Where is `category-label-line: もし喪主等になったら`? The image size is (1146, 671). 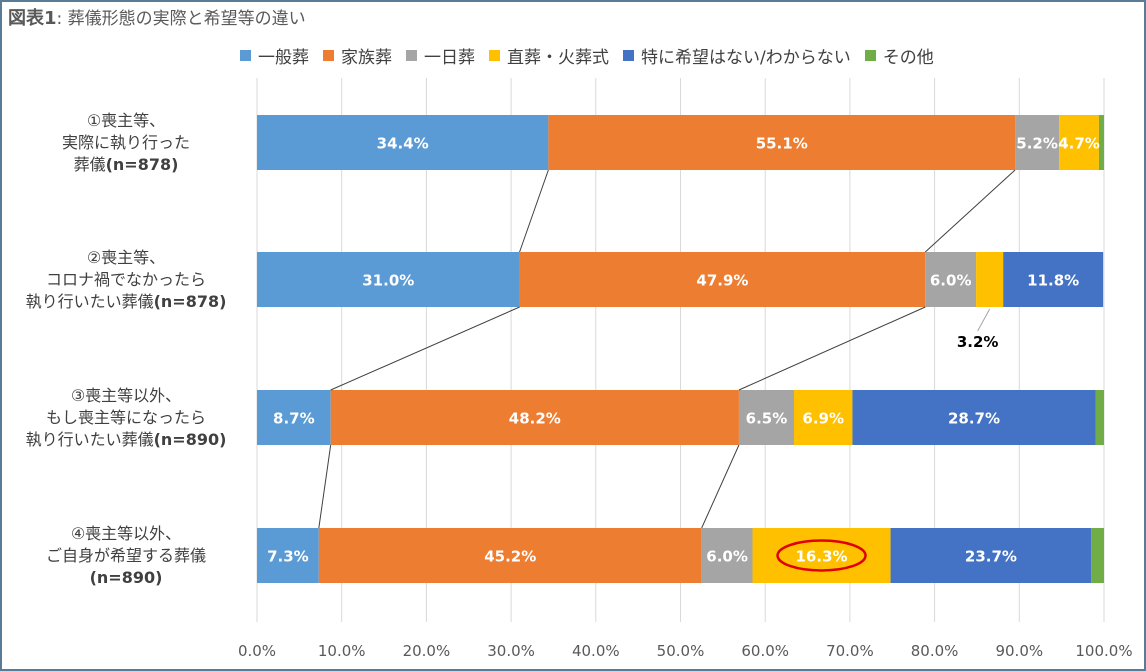
category-label-line: もし喪主等になったら is located at coordinates (125, 417).